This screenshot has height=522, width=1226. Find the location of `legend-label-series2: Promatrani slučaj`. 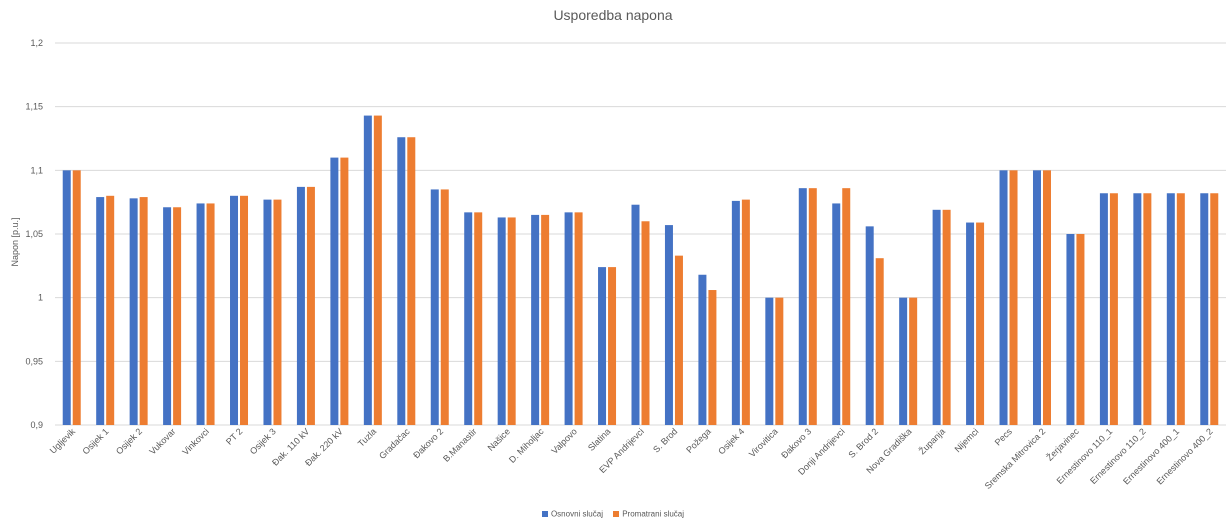

legend-label-series2: Promatrani slučaj is located at coordinates (653, 514).